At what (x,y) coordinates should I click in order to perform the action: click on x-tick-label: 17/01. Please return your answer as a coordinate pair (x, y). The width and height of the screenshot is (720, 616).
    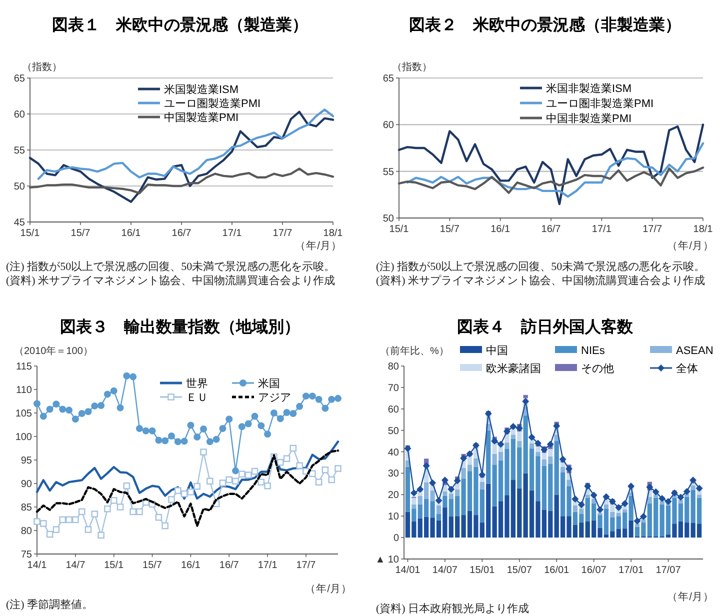
    Looking at the image, I should click on (631, 570).